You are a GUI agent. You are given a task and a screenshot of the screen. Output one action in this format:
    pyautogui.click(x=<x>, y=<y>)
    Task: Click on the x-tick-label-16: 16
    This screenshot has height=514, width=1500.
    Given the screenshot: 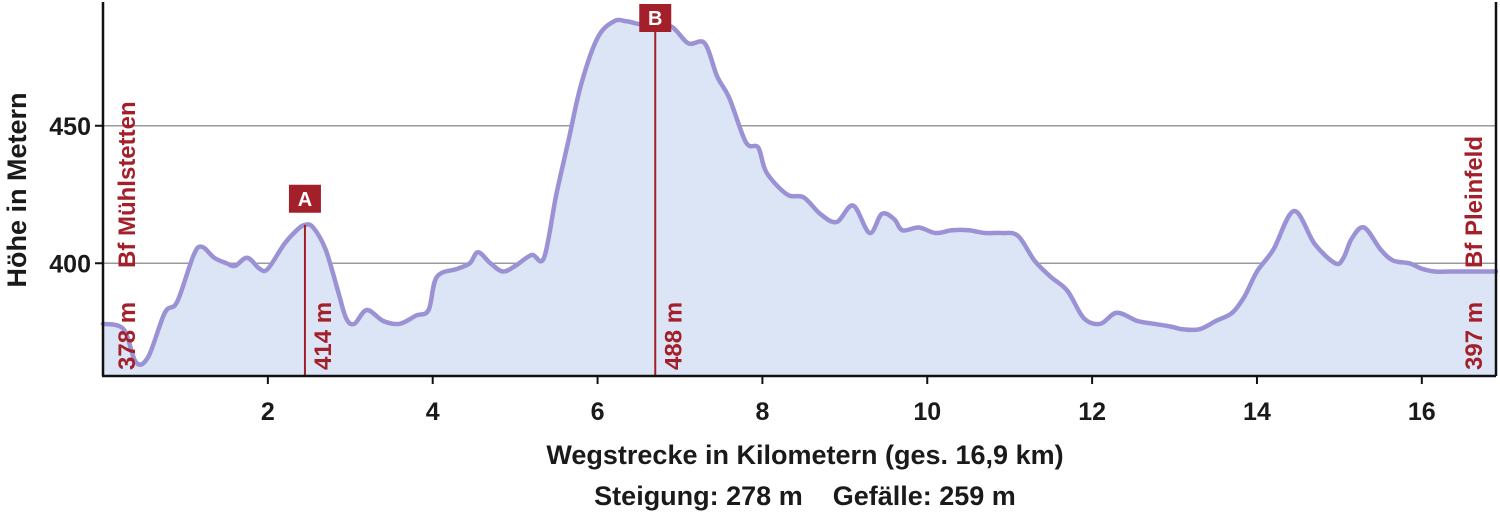 What is the action you would take?
    pyautogui.click(x=1422, y=412)
    